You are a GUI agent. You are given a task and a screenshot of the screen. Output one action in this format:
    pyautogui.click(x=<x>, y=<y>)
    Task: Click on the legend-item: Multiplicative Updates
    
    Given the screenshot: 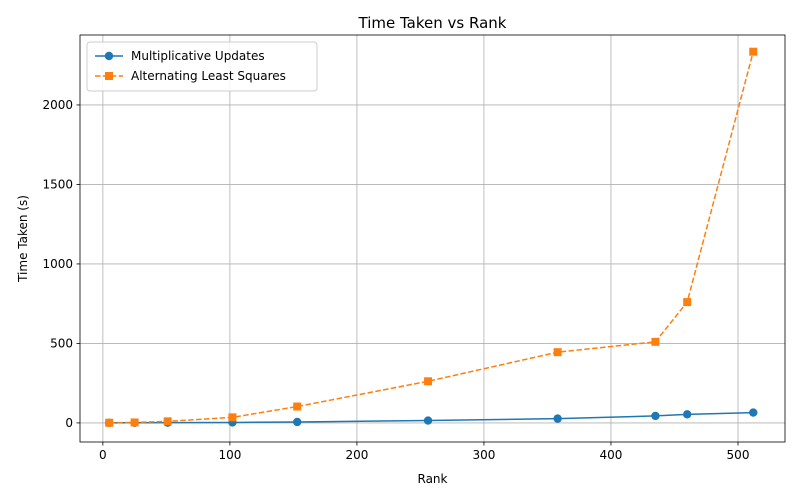 What is the action you would take?
    pyautogui.click(x=180, y=56)
    